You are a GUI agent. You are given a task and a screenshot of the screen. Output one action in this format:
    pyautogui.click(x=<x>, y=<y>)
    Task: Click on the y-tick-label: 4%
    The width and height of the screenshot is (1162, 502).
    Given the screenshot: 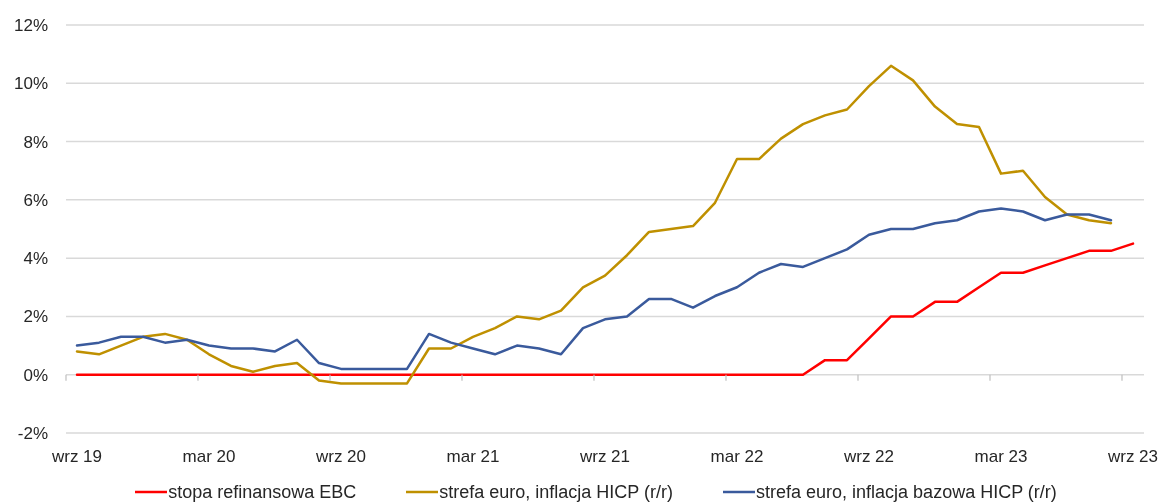 What is the action you would take?
    pyautogui.click(x=35, y=259)
    